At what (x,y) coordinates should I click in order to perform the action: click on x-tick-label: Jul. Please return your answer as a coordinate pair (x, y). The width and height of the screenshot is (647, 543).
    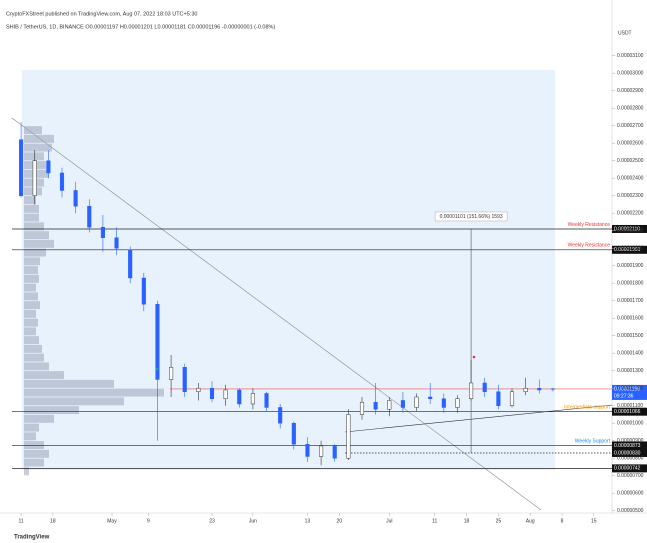
    Looking at the image, I should click on (389, 521).